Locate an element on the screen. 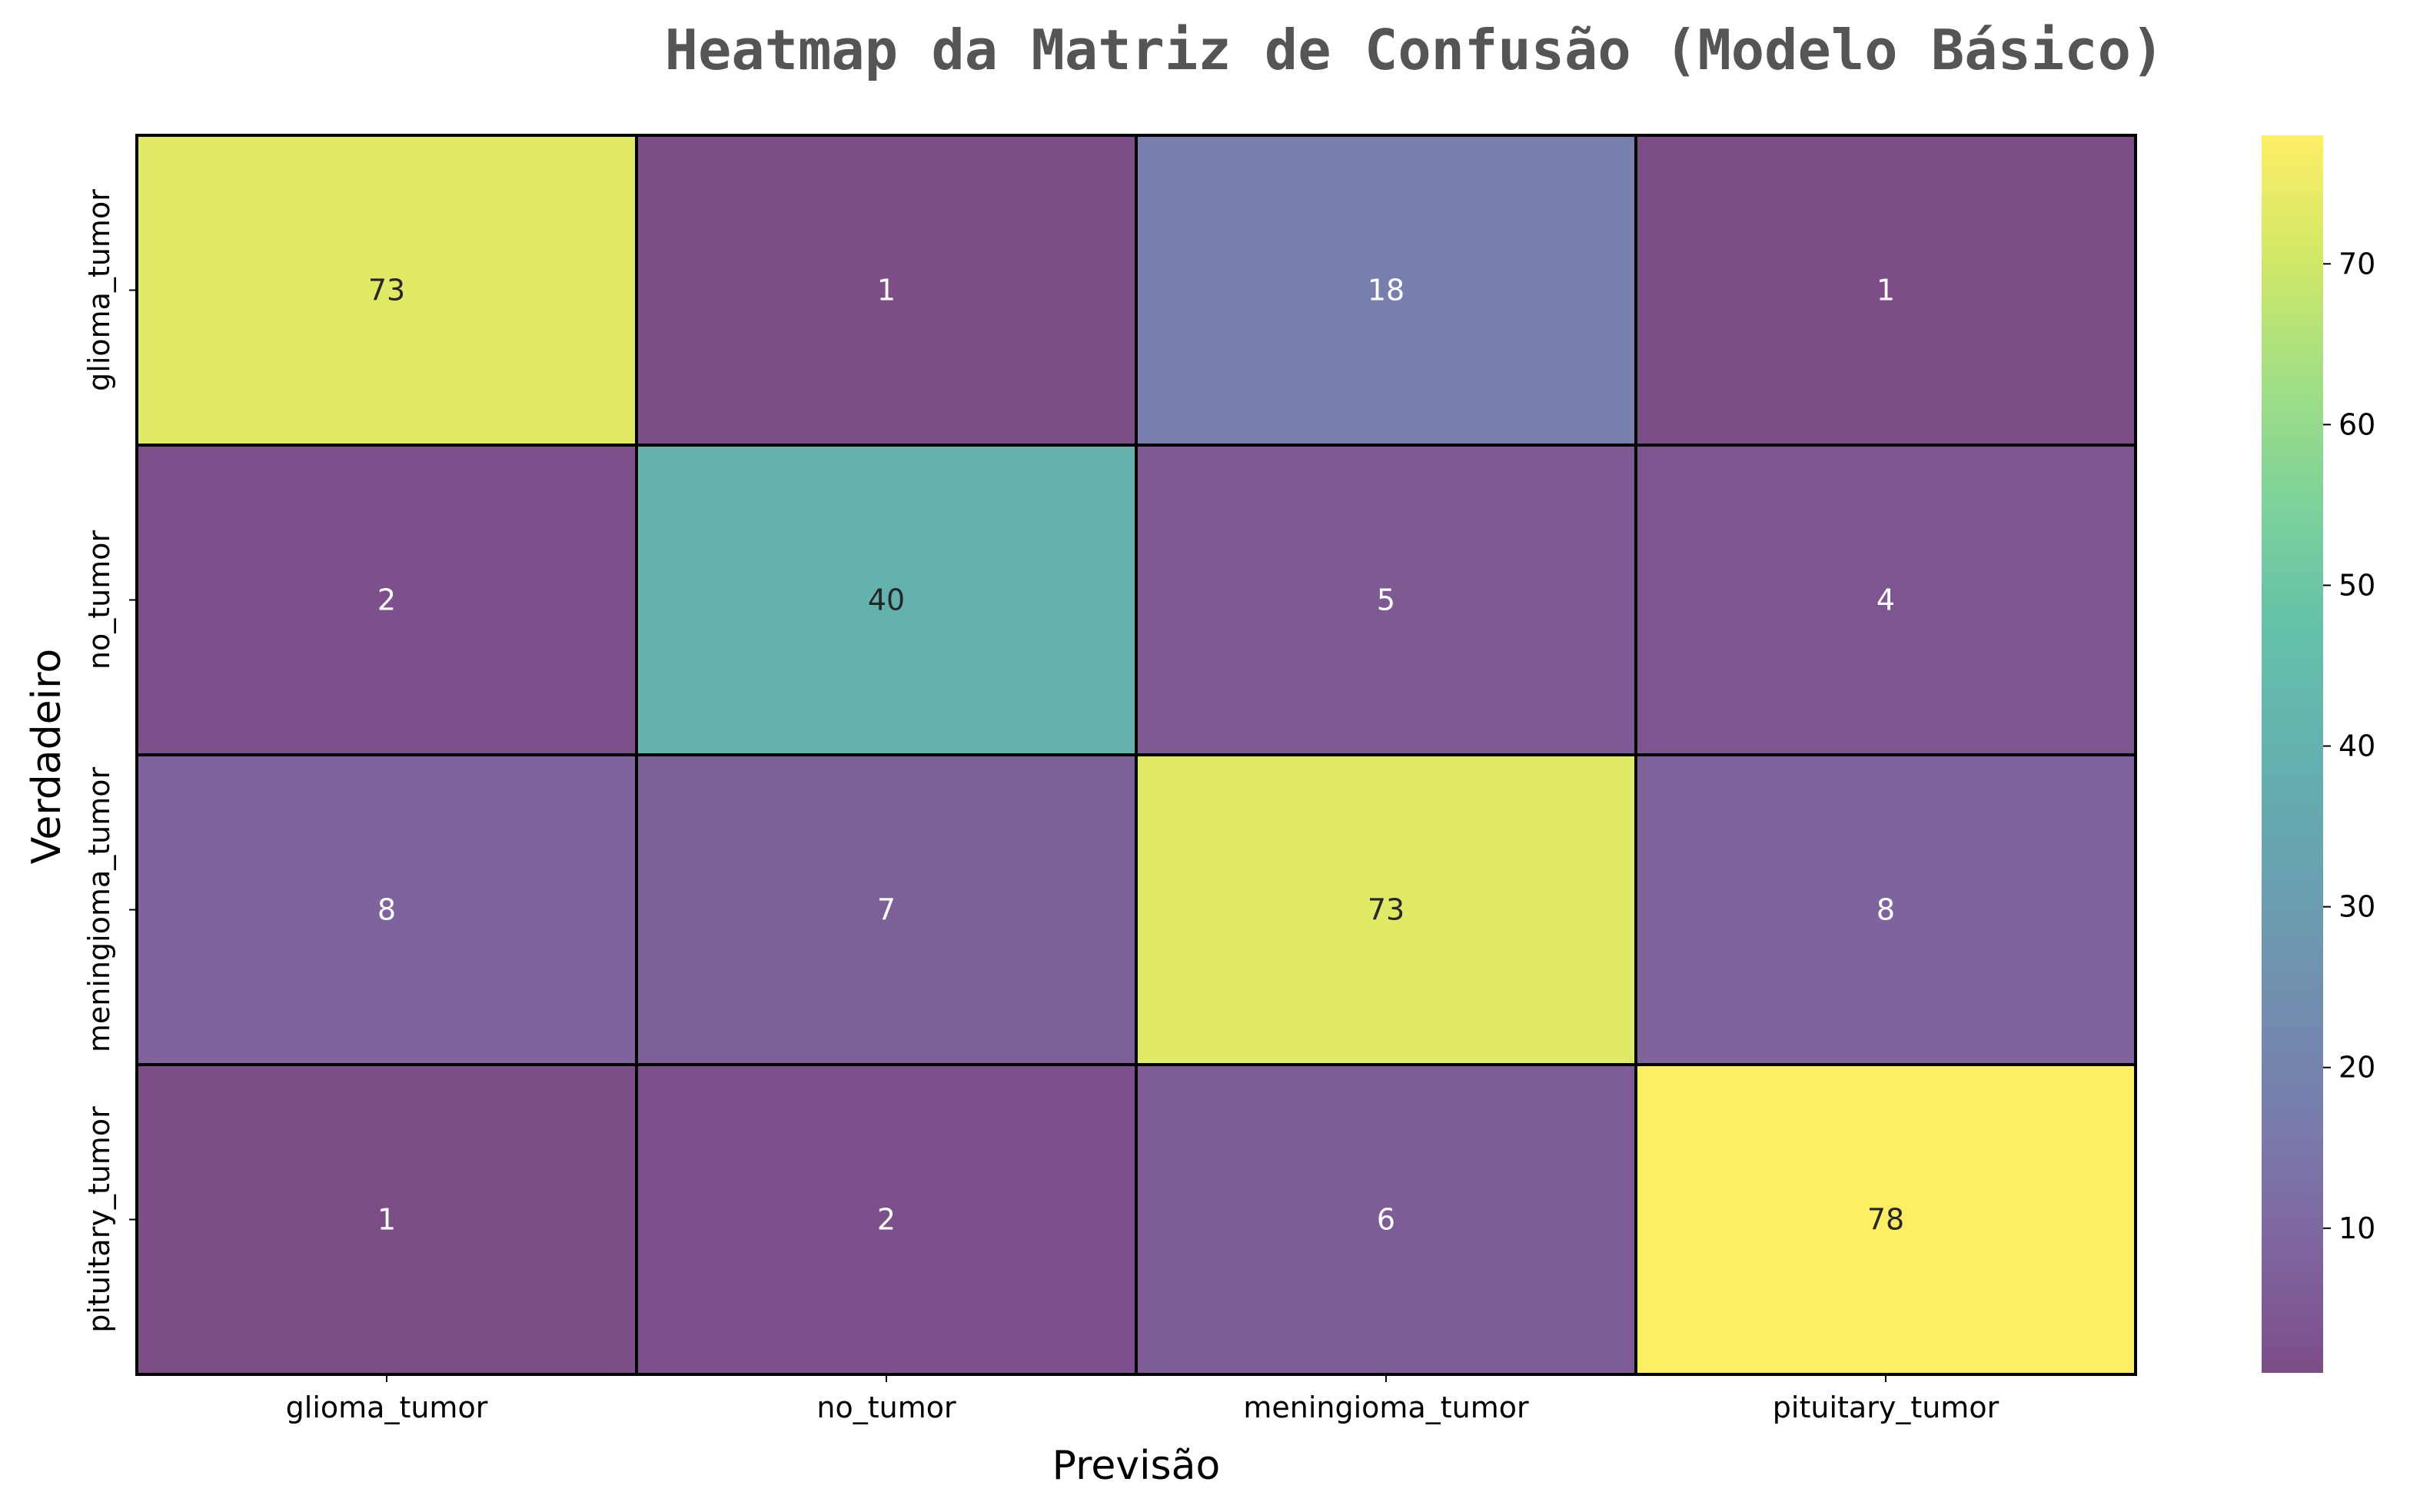 Image resolution: width=2410 pixels, height=1512 pixels. colorbar-tick-label: 60 is located at coordinates (2357, 424).